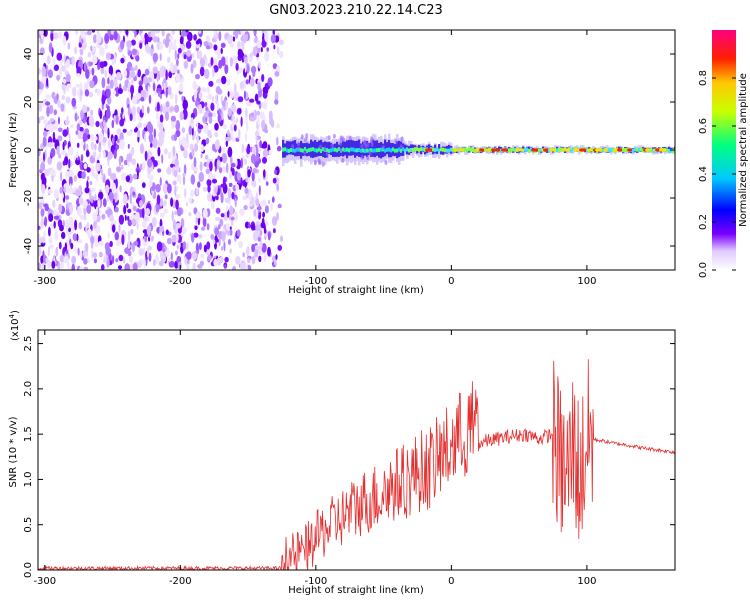  I want to click on bottom-x-tick-label: -100, so click(315, 581).